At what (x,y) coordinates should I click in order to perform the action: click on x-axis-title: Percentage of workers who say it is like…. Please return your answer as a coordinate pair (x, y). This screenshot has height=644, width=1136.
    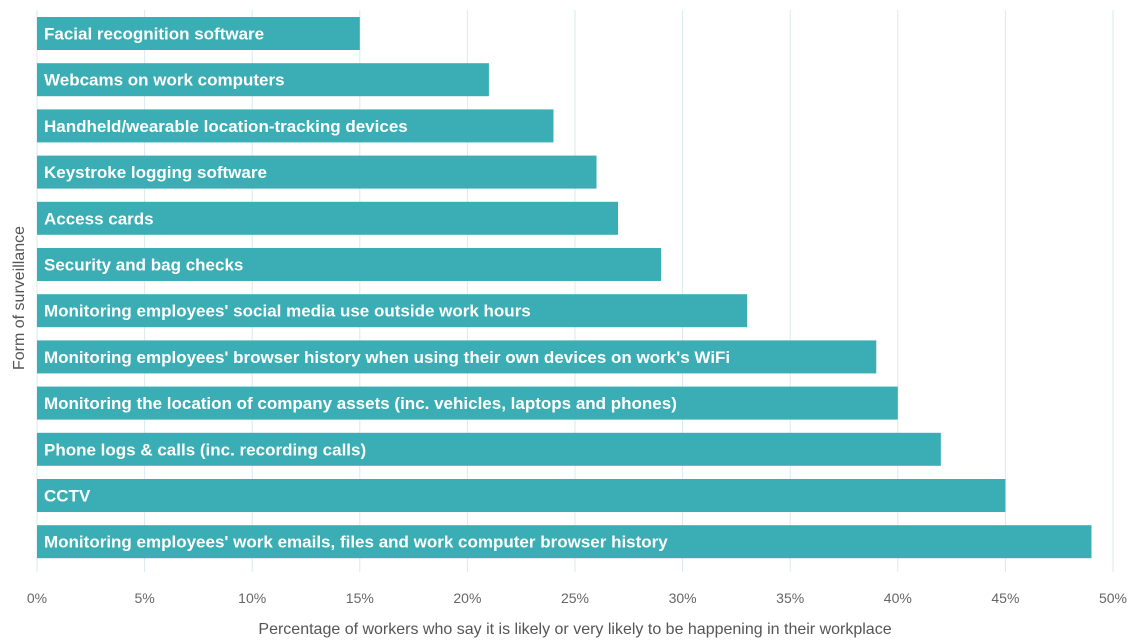
    Looking at the image, I should click on (574, 629).